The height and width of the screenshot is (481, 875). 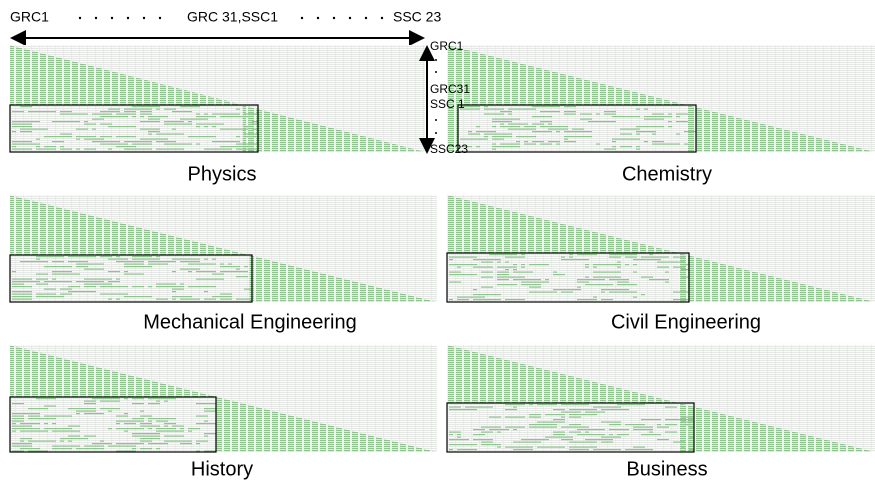 I want to click on heatmap-panel: Business, so click(x=660, y=412).